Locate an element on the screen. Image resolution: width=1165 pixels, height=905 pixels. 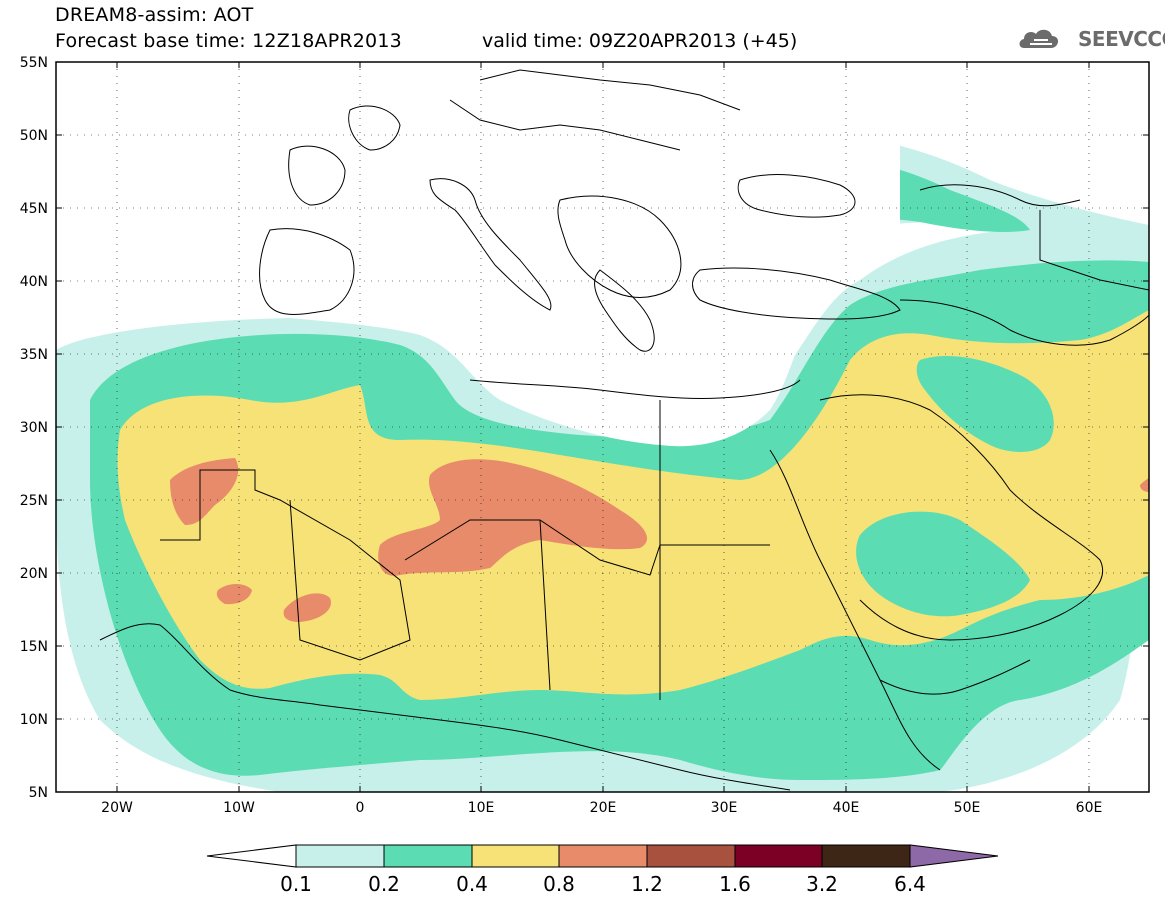
colorbar-under-arrow is located at coordinates (251, 856).